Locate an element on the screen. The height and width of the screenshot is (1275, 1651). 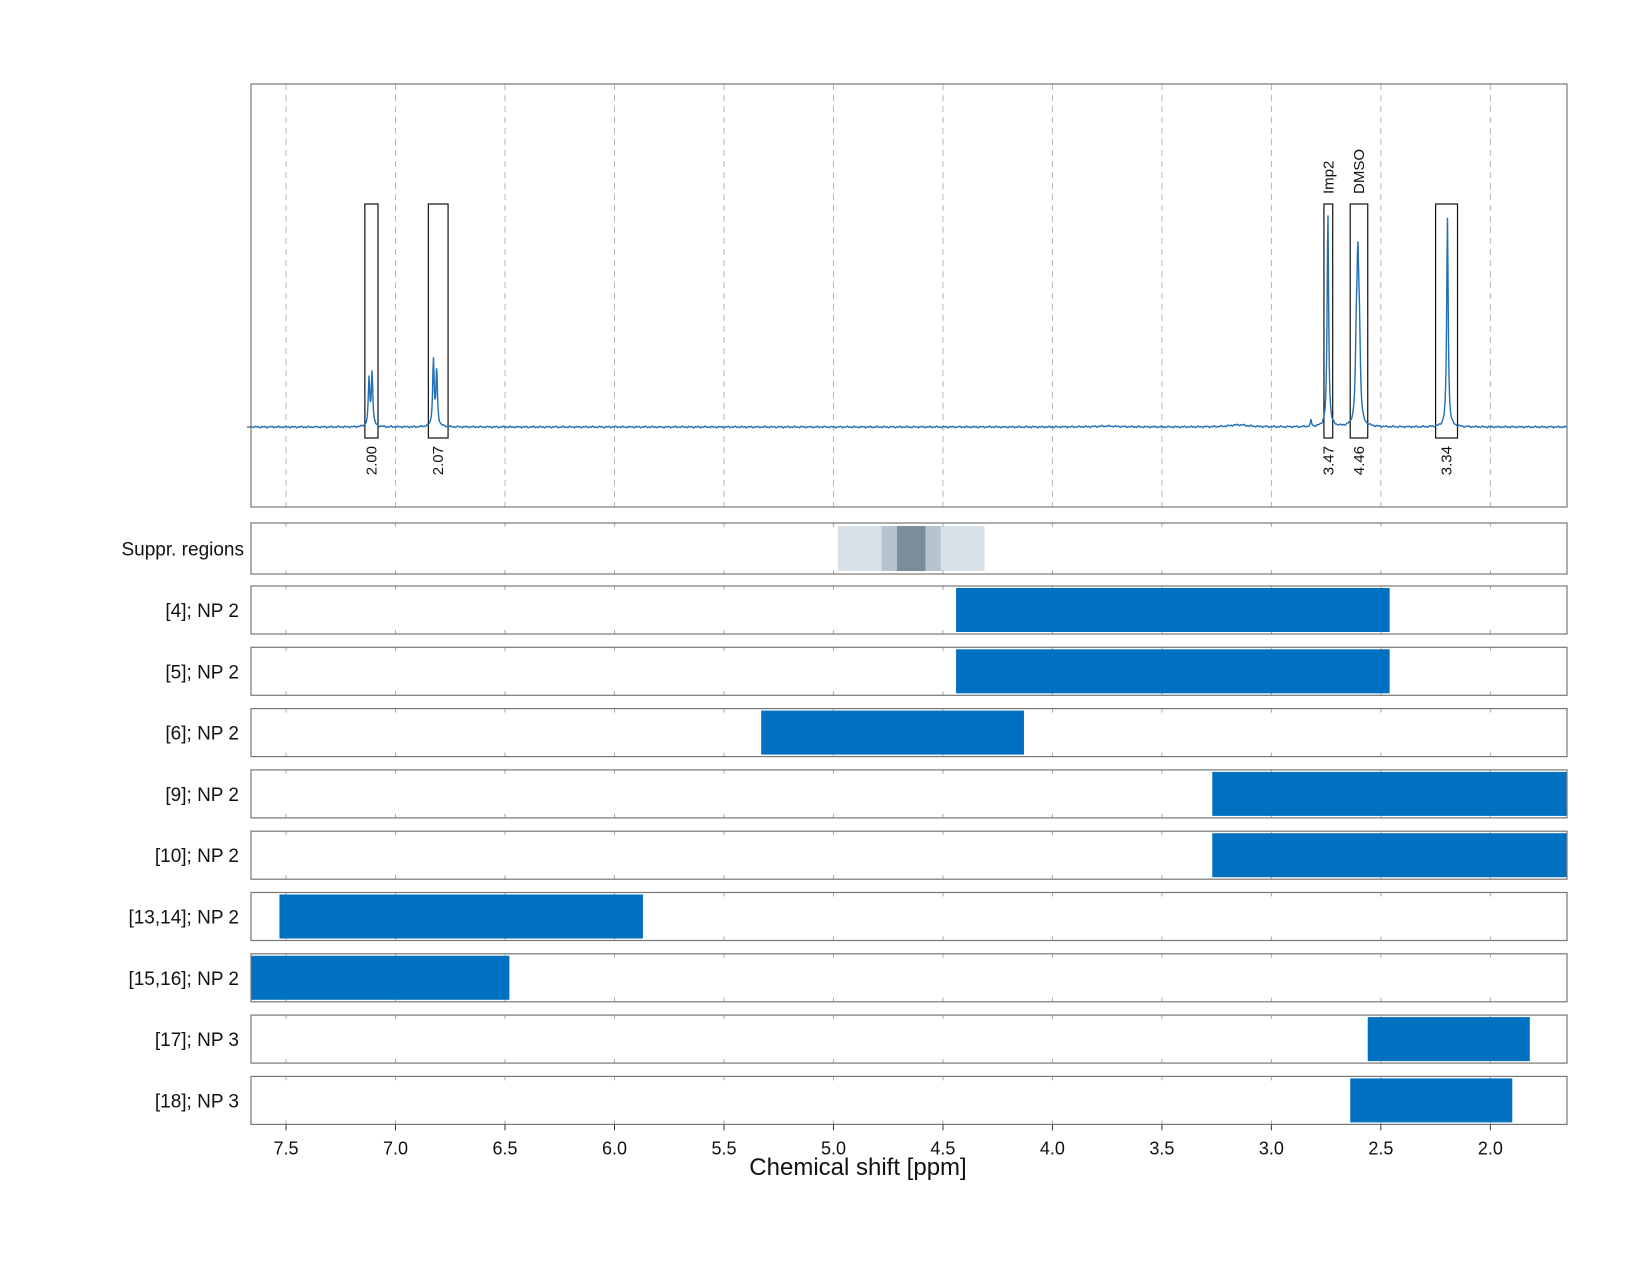
x-tick-label: 3.0 is located at coordinates (1271, 1148).